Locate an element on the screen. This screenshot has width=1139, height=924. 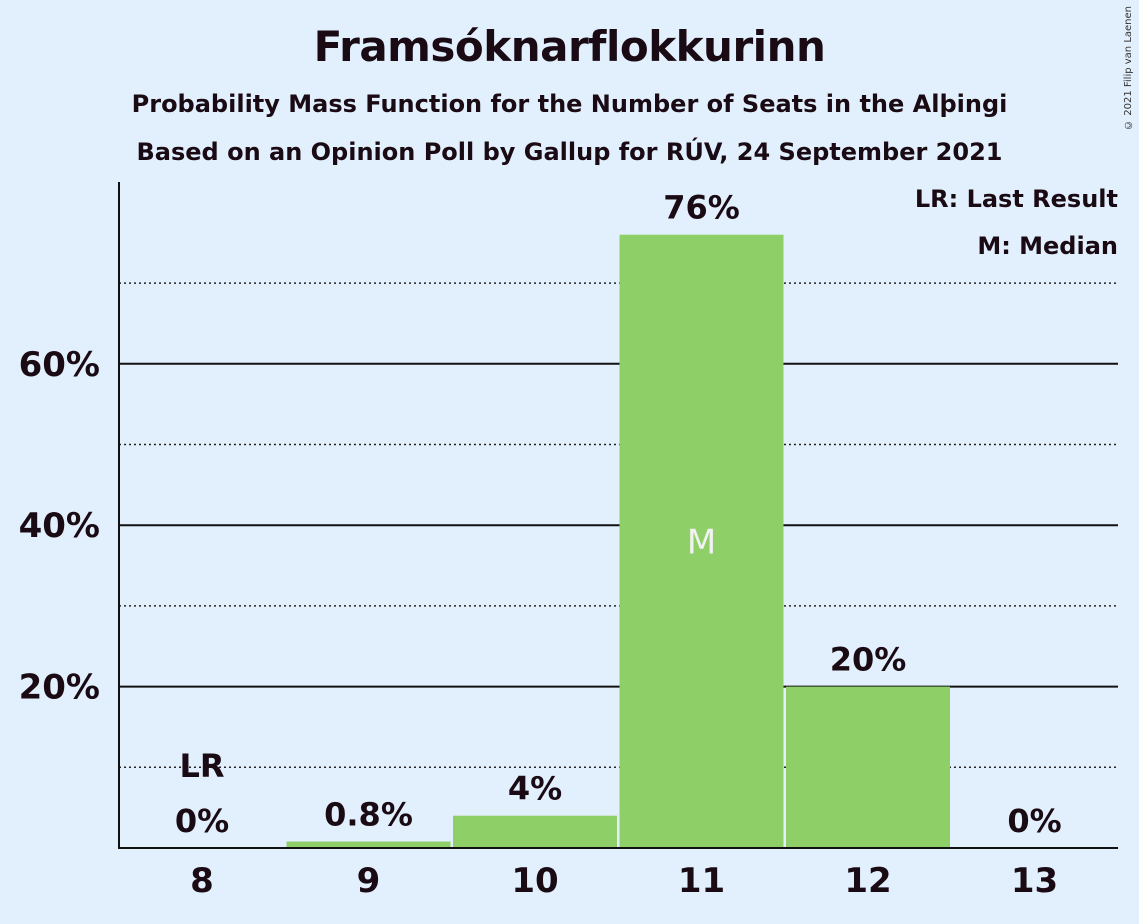
legend-last-result: LR: Last Result is located at coordinates (1016, 199).